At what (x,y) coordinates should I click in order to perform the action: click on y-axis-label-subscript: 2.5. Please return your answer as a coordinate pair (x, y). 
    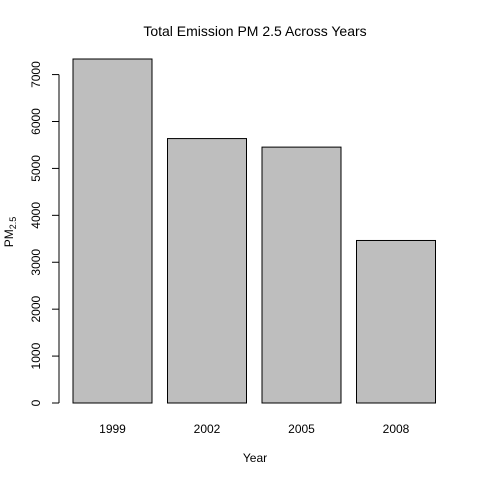
    Looking at the image, I should click on (13, 223).